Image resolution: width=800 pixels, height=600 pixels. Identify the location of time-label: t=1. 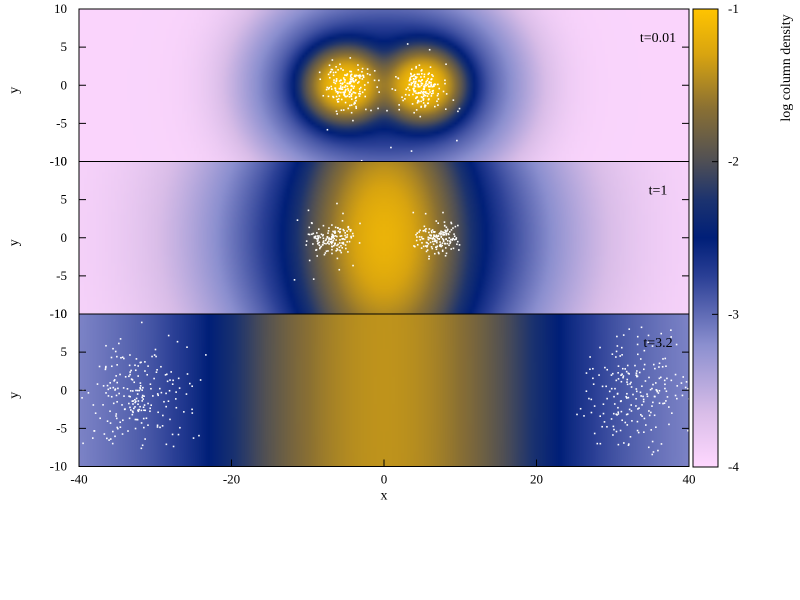
(658, 191).